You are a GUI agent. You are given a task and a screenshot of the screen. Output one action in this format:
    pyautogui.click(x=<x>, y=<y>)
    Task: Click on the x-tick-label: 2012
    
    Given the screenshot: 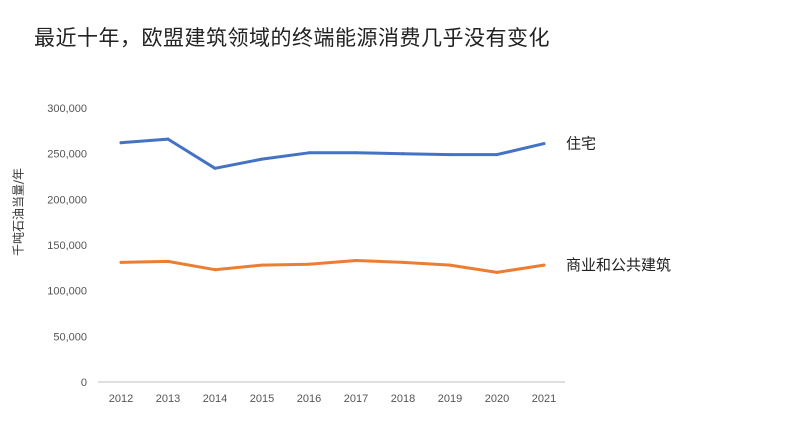 What is the action you would take?
    pyautogui.click(x=121, y=399)
    